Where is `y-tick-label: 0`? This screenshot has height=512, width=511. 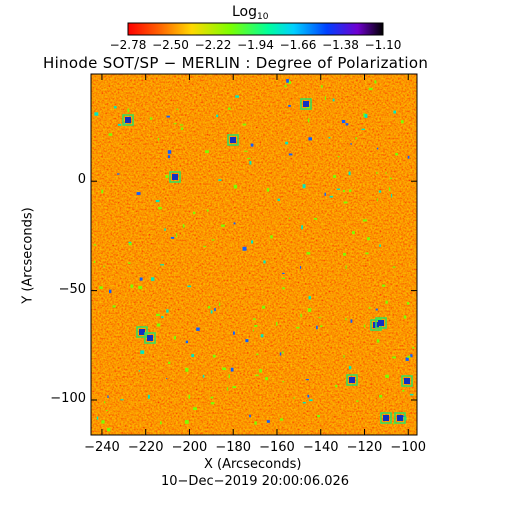 y-tick-label: 0 is located at coordinates (81, 180).